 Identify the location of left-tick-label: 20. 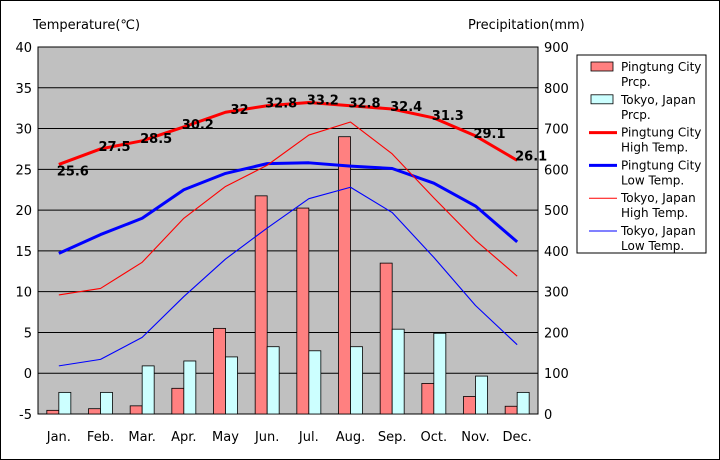
(23, 211).